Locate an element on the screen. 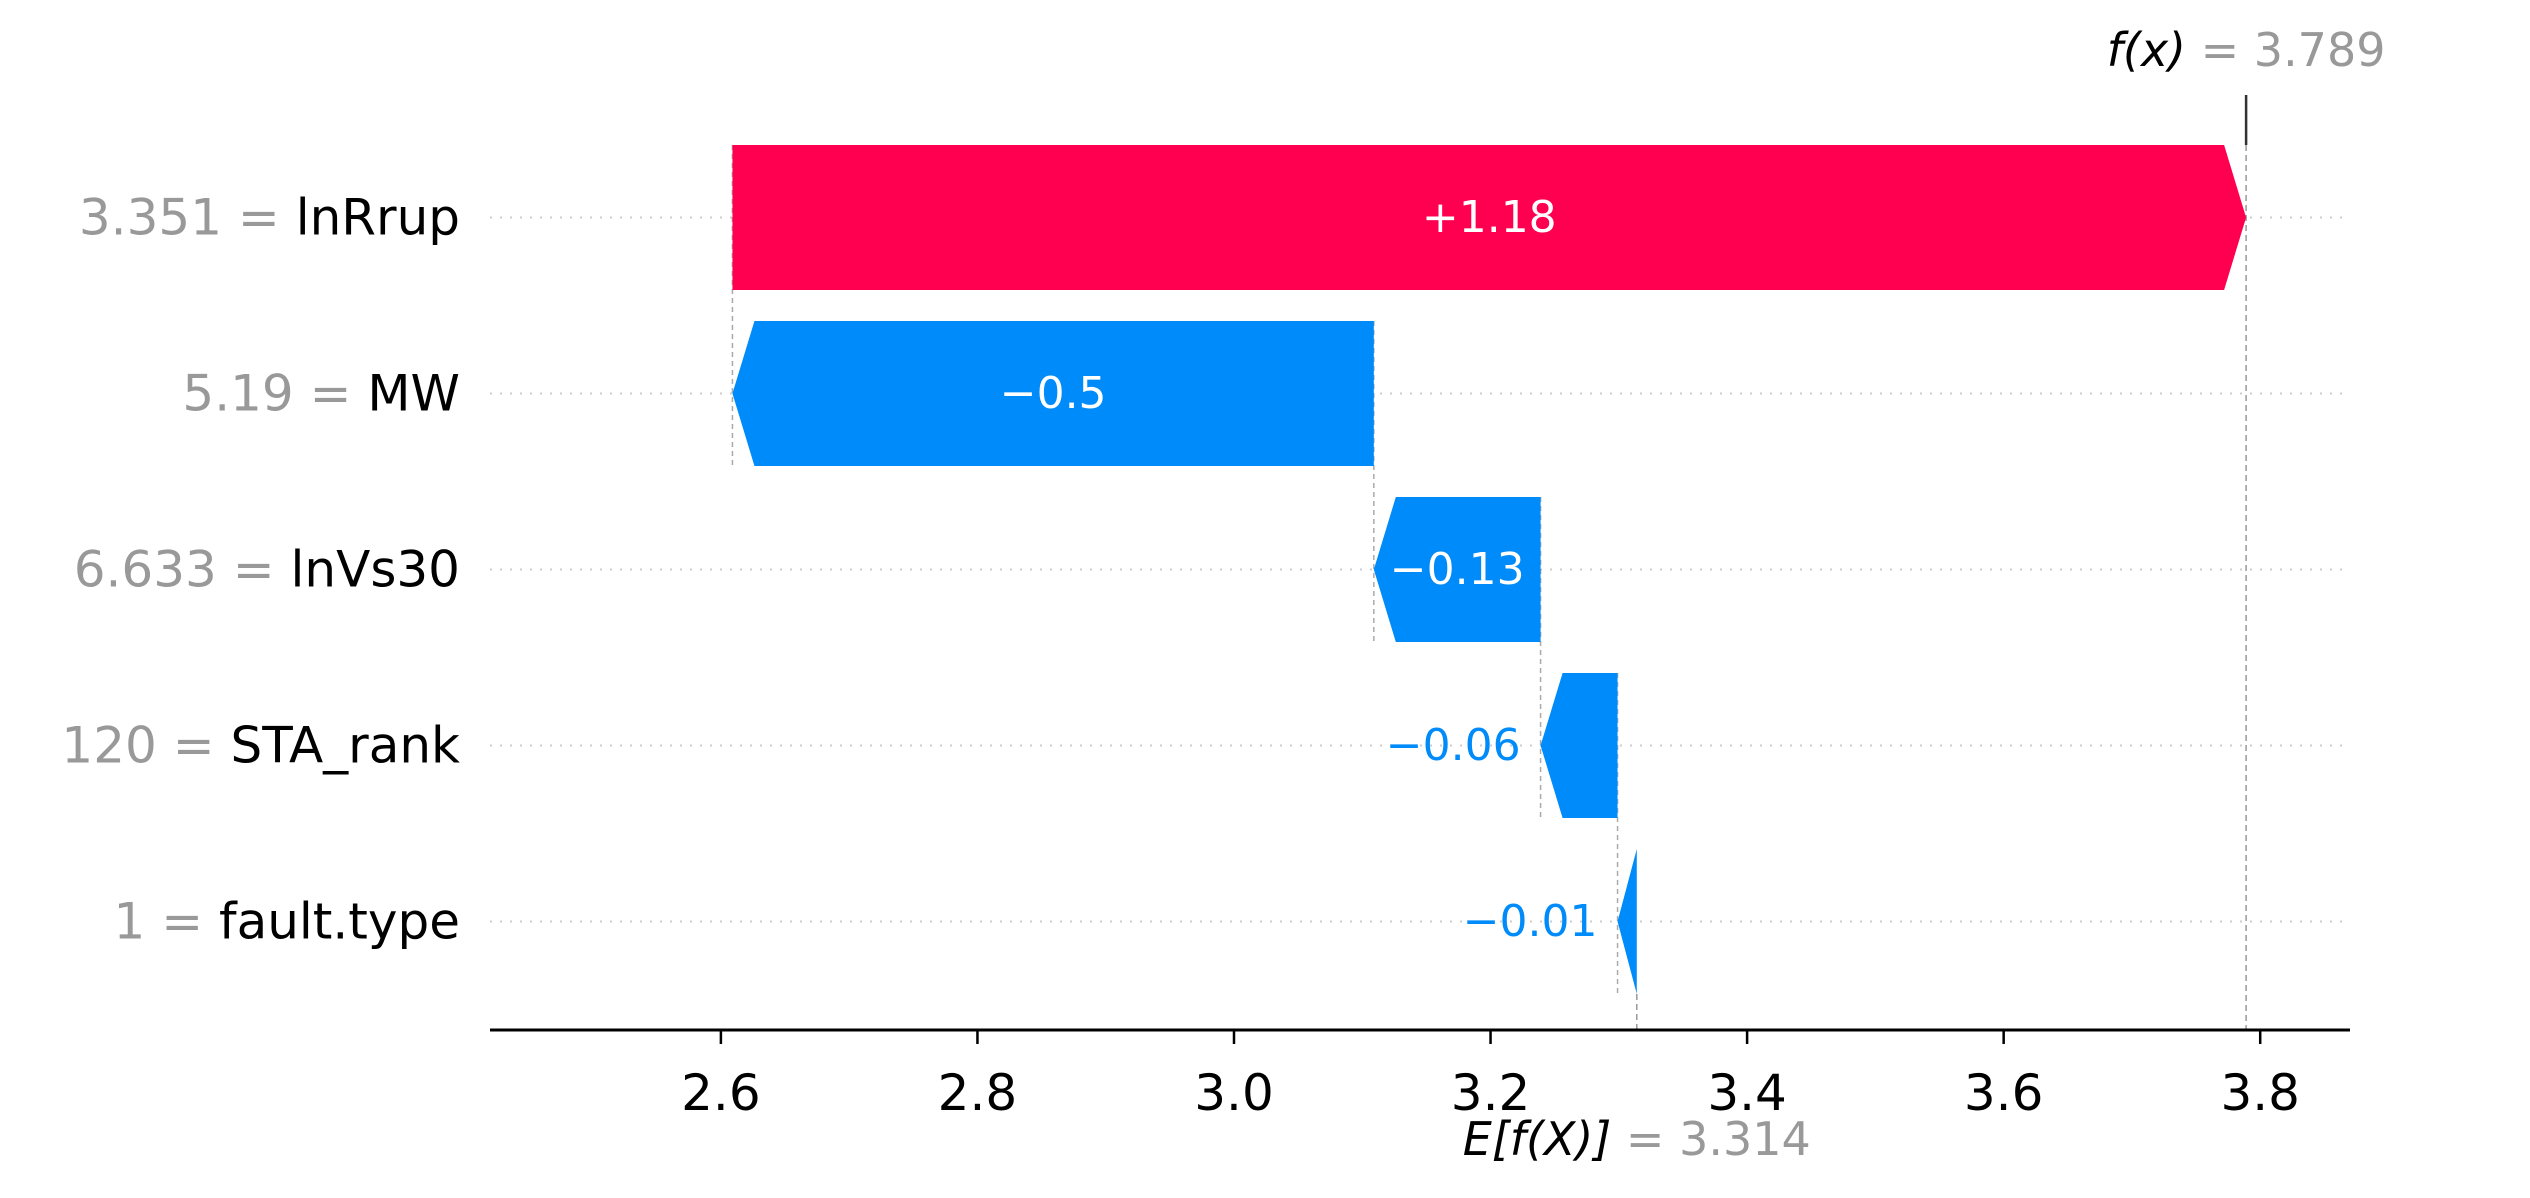  bar-STA_rank is located at coordinates (1579, 745).